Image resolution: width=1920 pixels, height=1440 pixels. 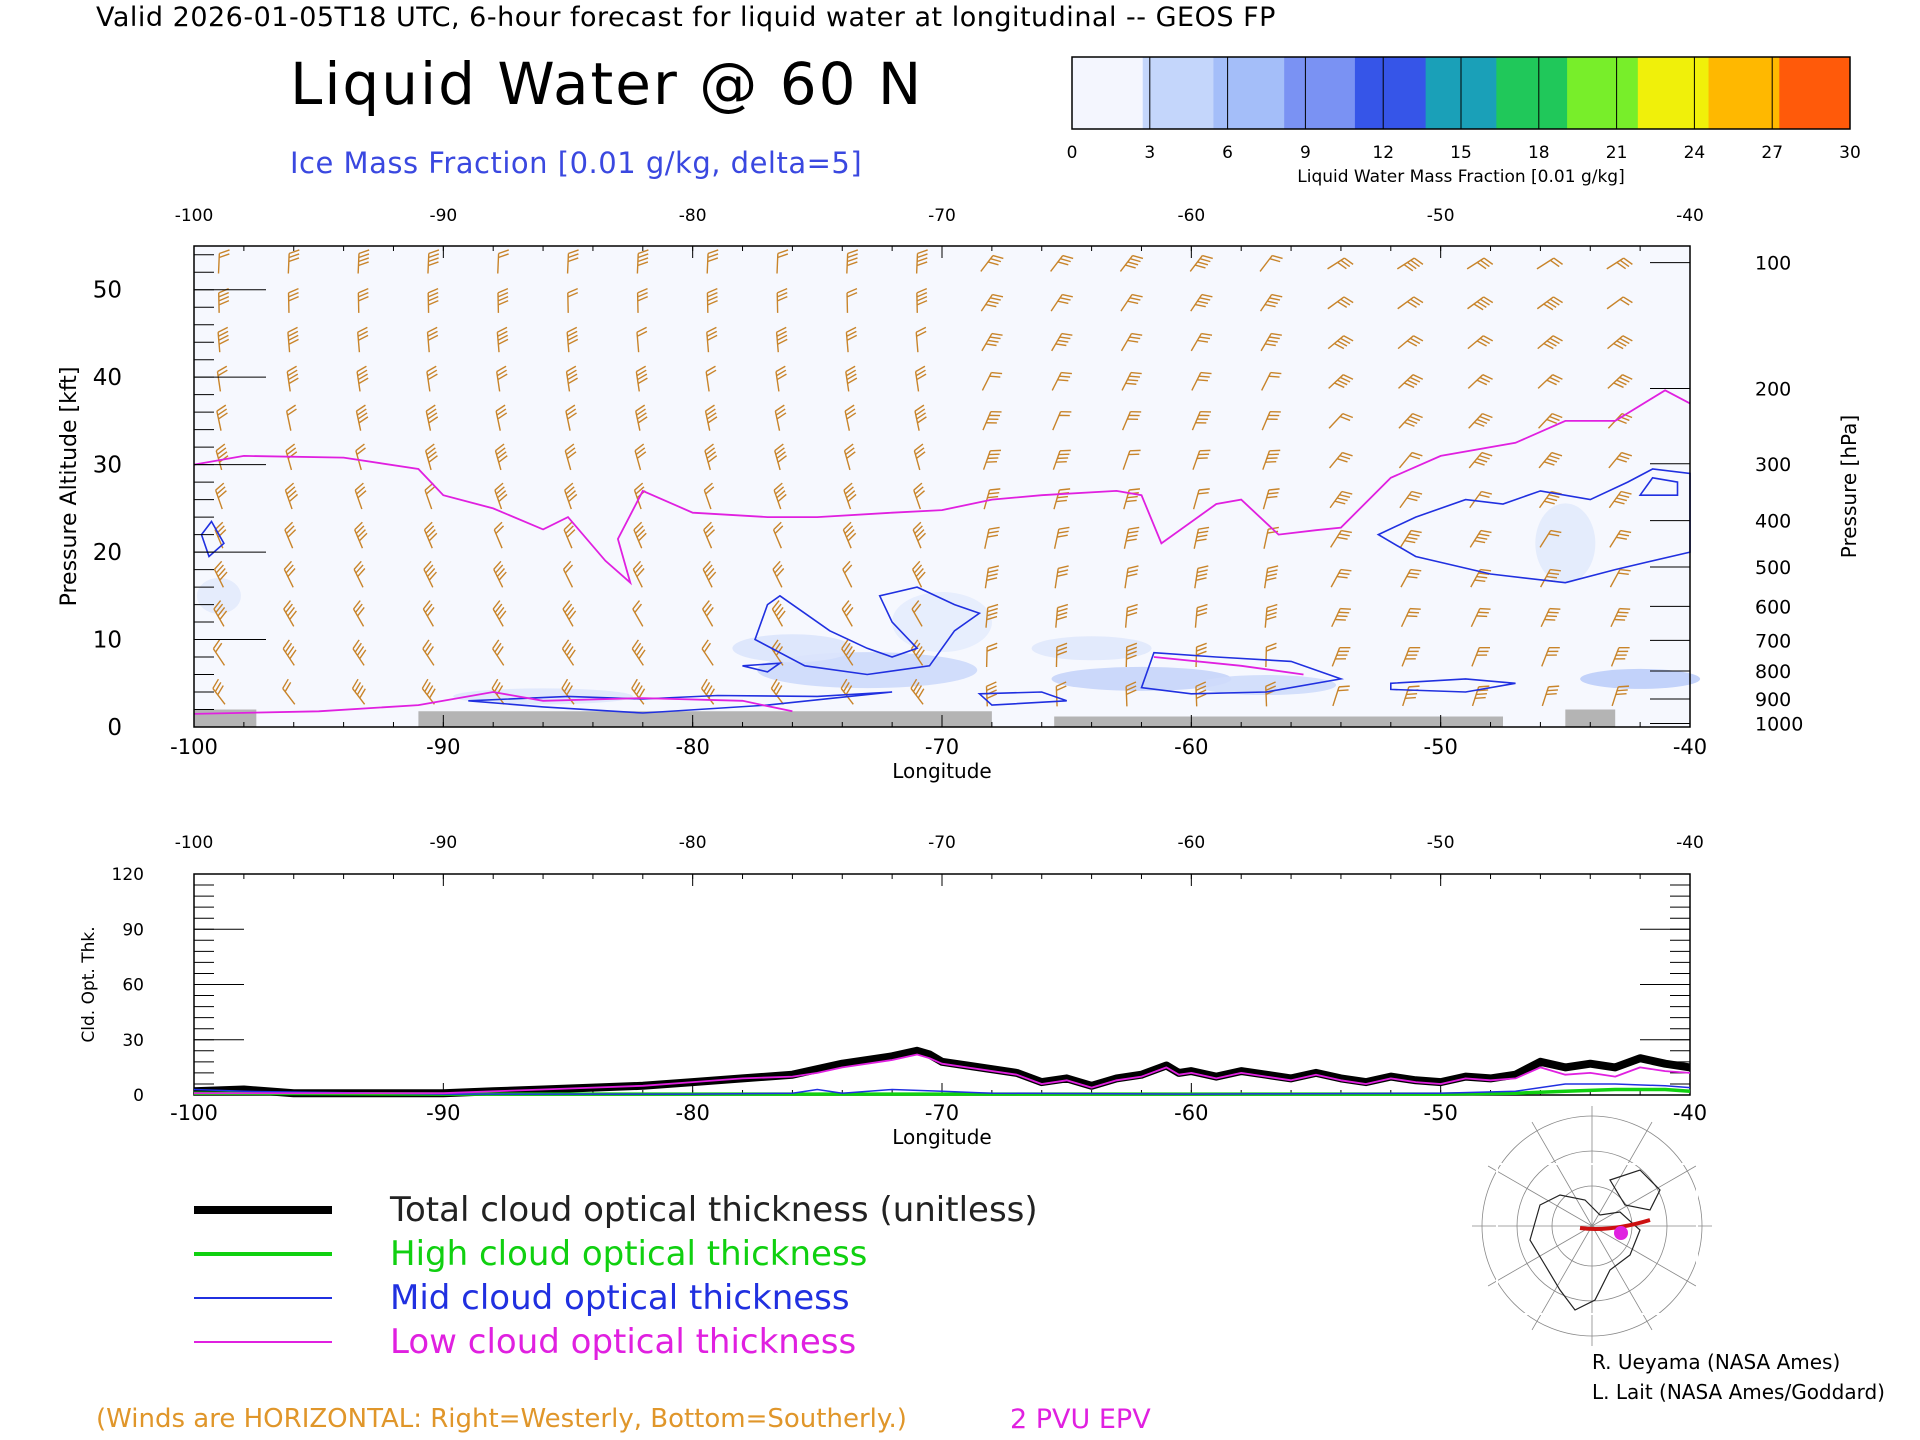 I want to click on cot-x-axis-label: Longitude, so click(x=941, y=1137).